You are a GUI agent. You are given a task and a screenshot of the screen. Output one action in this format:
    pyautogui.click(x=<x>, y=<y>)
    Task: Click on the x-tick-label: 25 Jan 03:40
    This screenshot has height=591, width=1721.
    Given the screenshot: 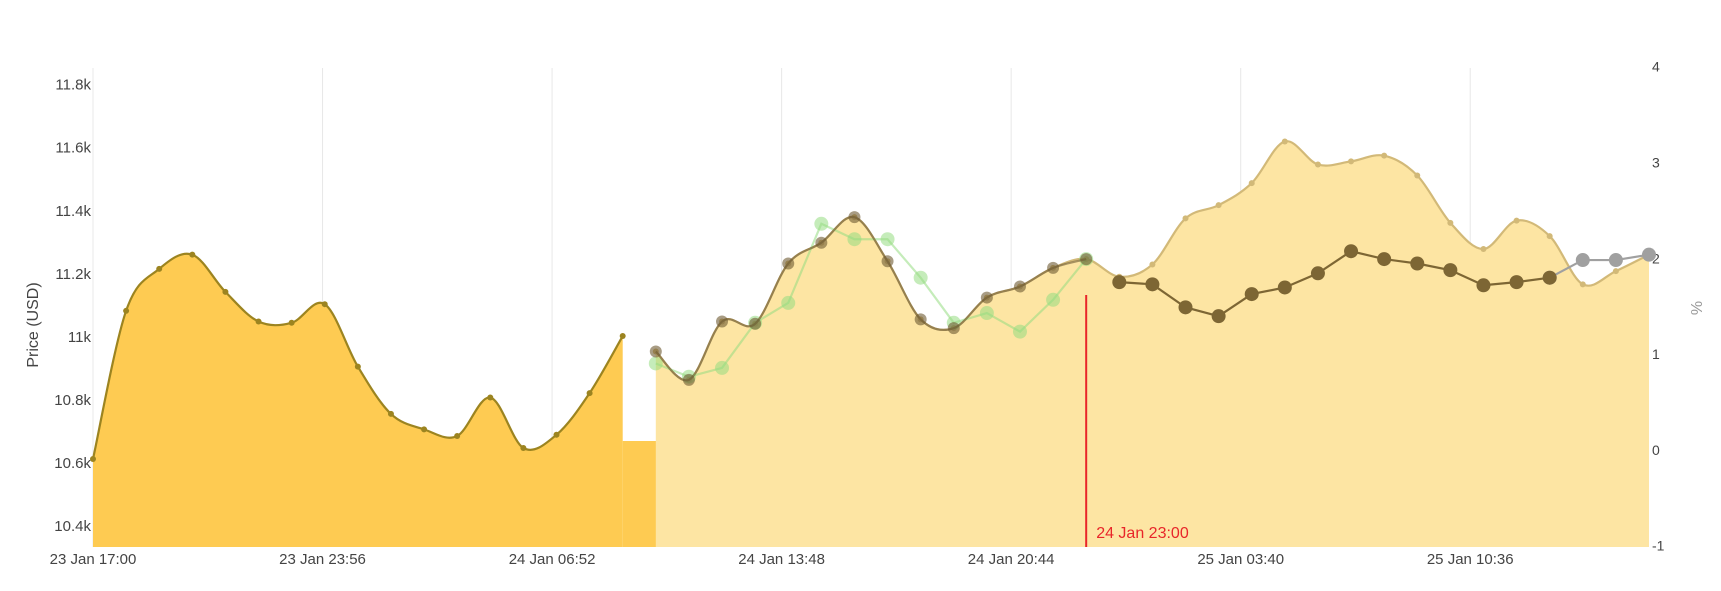 What is the action you would take?
    pyautogui.click(x=1240, y=559)
    